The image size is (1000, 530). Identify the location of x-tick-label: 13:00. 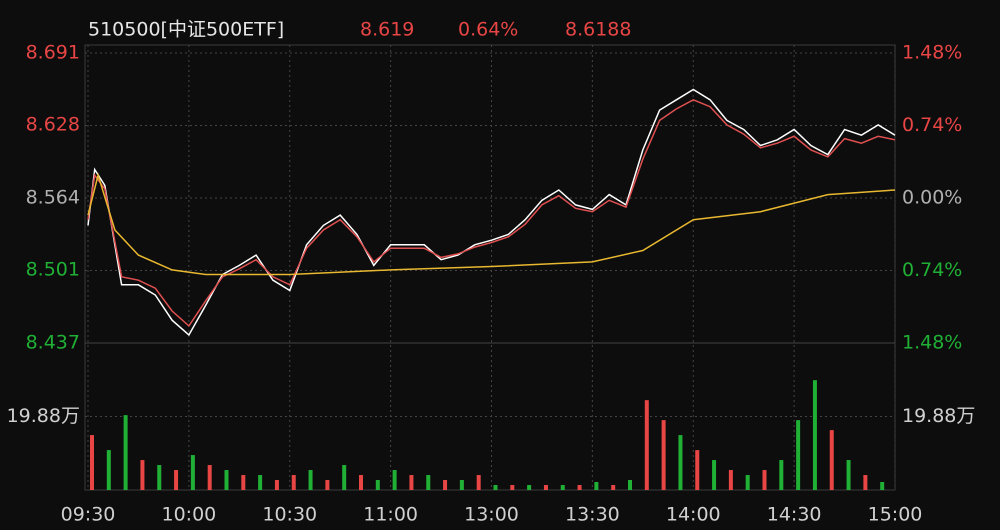
(491, 515).